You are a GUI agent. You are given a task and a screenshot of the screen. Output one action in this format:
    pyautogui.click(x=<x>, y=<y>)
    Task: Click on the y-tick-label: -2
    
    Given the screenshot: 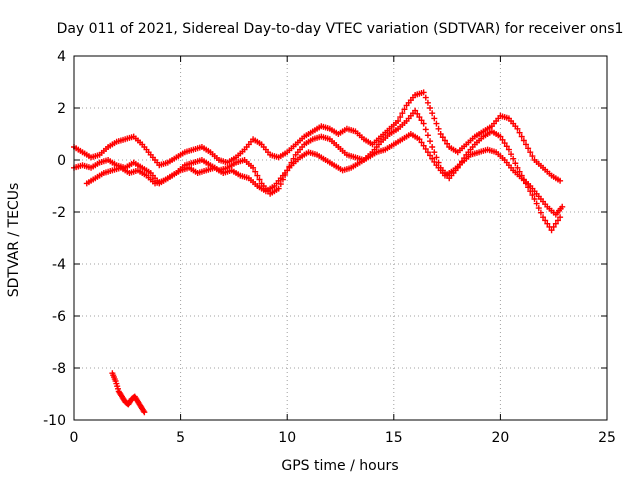 What is the action you would take?
    pyautogui.click(x=59, y=213)
    